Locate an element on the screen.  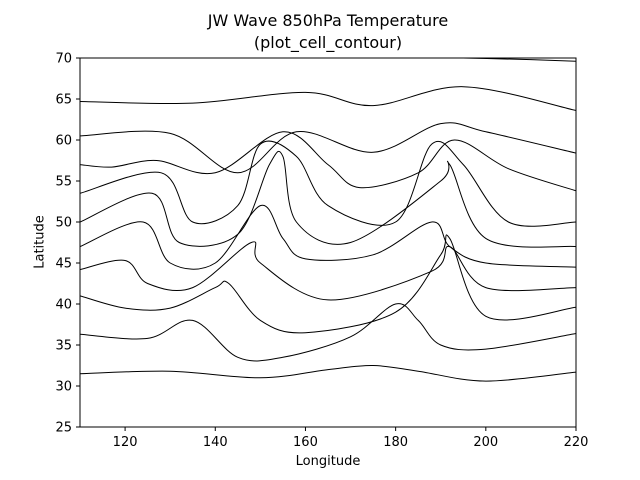
x-axis-label: Longitude is located at coordinates (328, 461).